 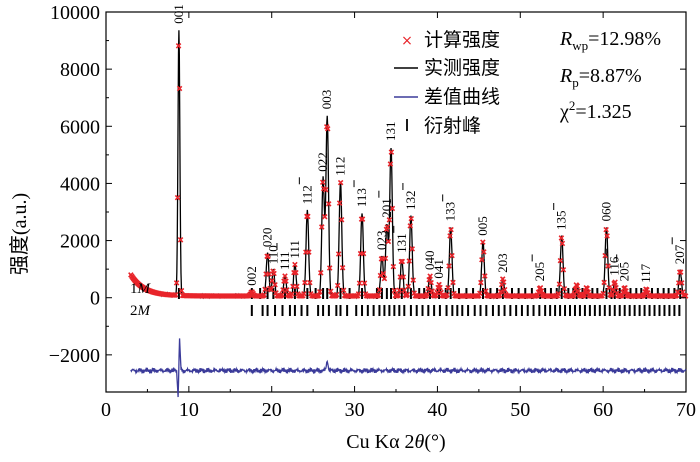 What do you see at coordinates (410, 201) in the screenshot?
I see `peak-label: 132` at bounding box center [410, 201].